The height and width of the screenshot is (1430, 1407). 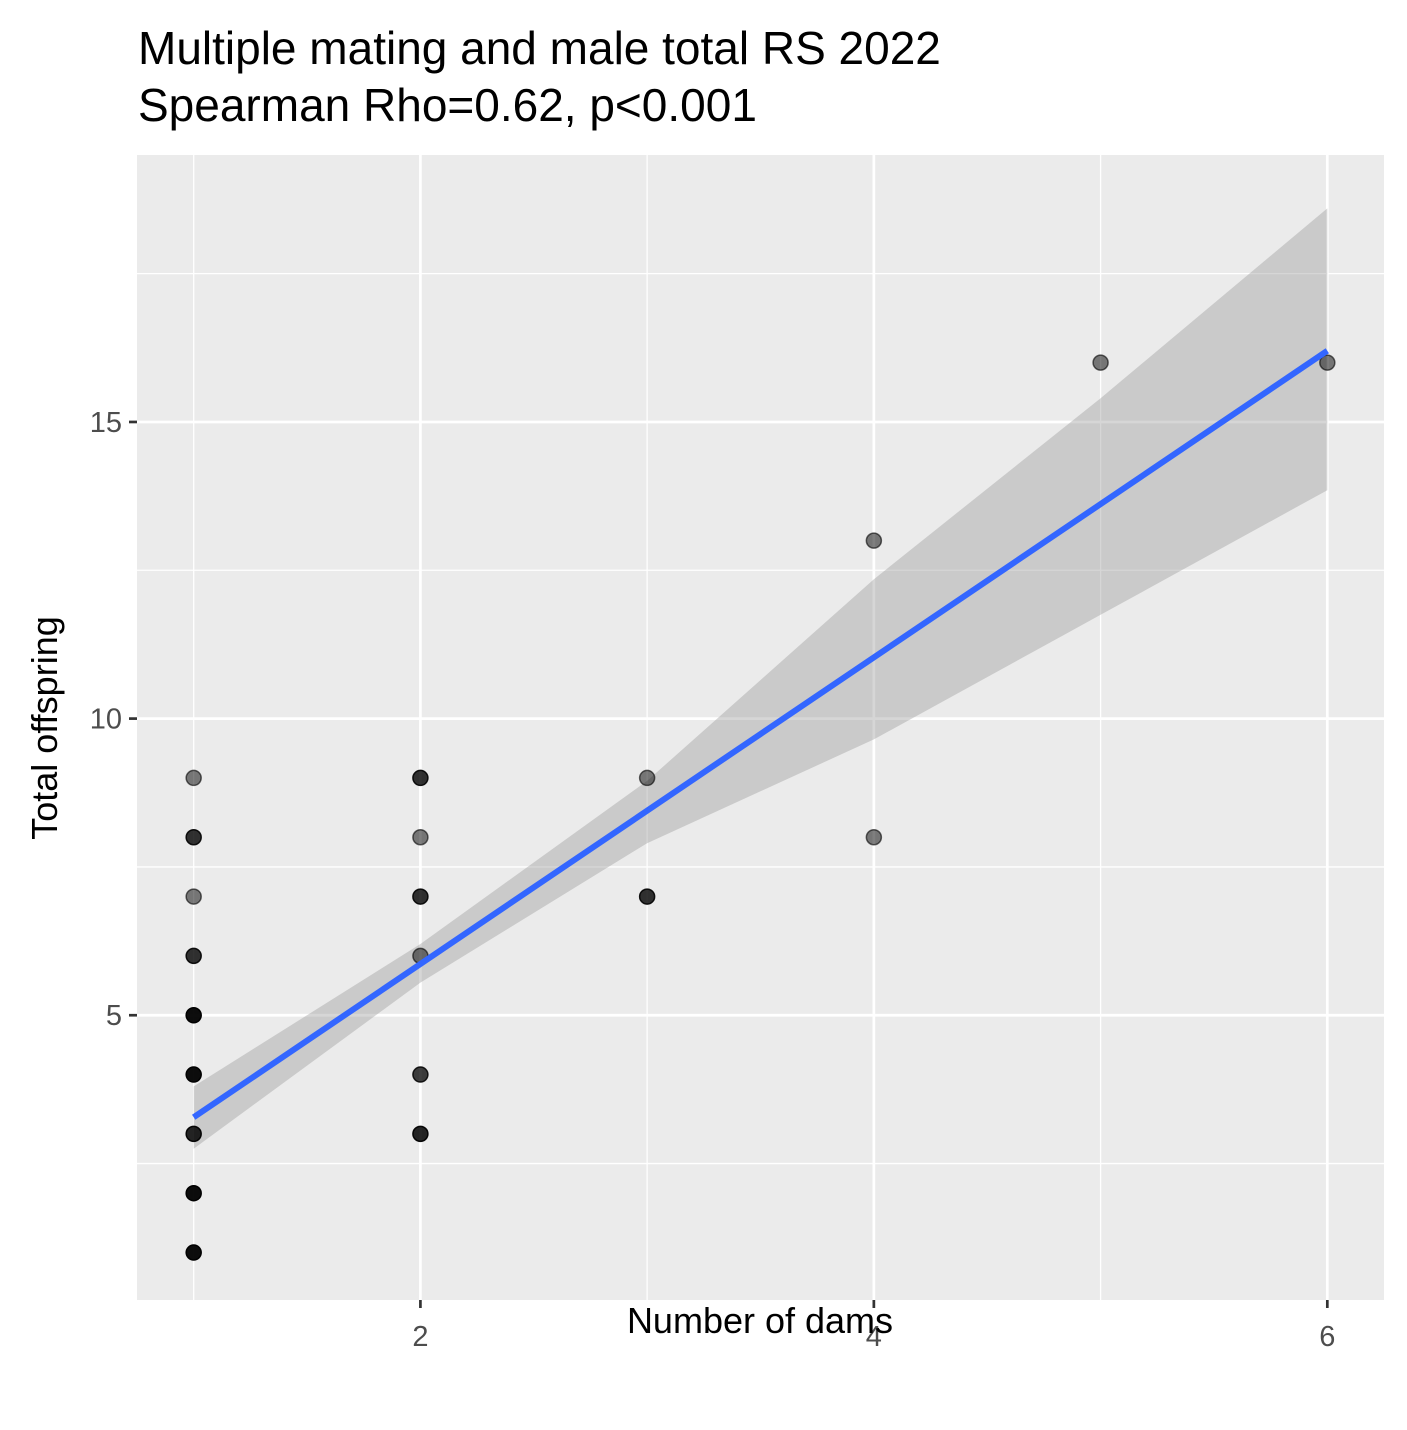 What do you see at coordinates (114, 1016) in the screenshot?
I see `y-tick-label: 5` at bounding box center [114, 1016].